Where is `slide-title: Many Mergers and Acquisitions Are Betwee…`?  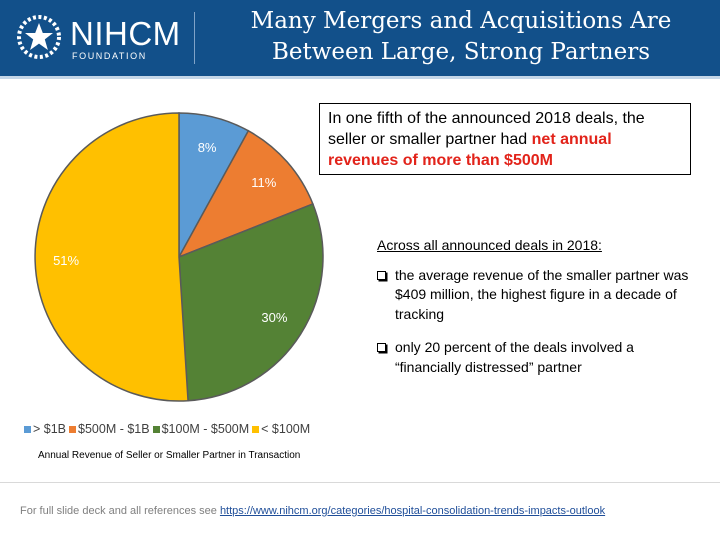 slide-title: Many Mergers and Acquisitions Are Betwee… is located at coordinates (461, 38).